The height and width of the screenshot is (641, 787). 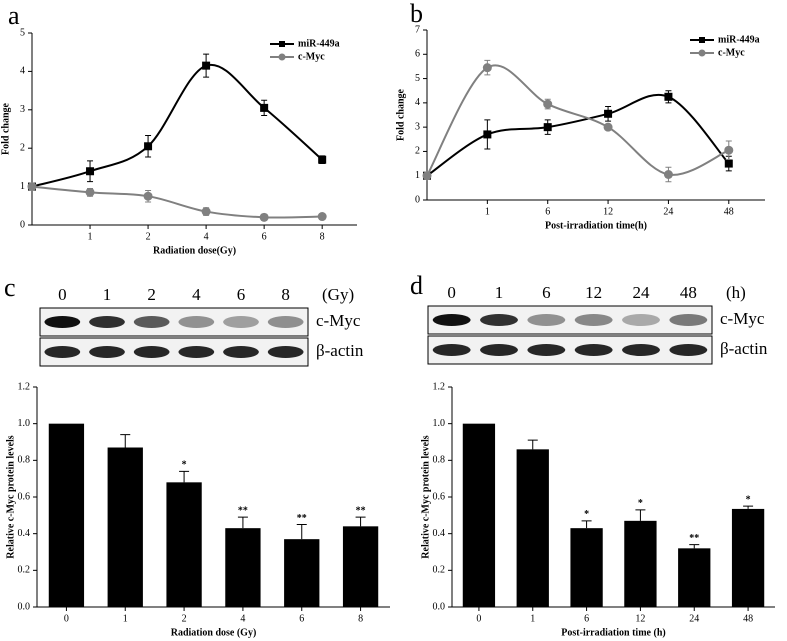 I want to click on panel-label: a, so click(x=14, y=15).